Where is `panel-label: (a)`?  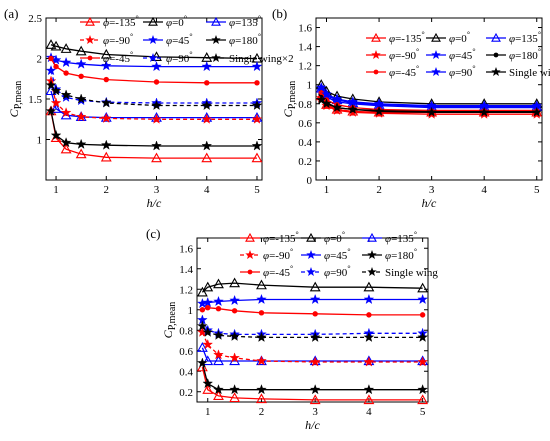 panel-label: (a) is located at coordinates (11, 13).